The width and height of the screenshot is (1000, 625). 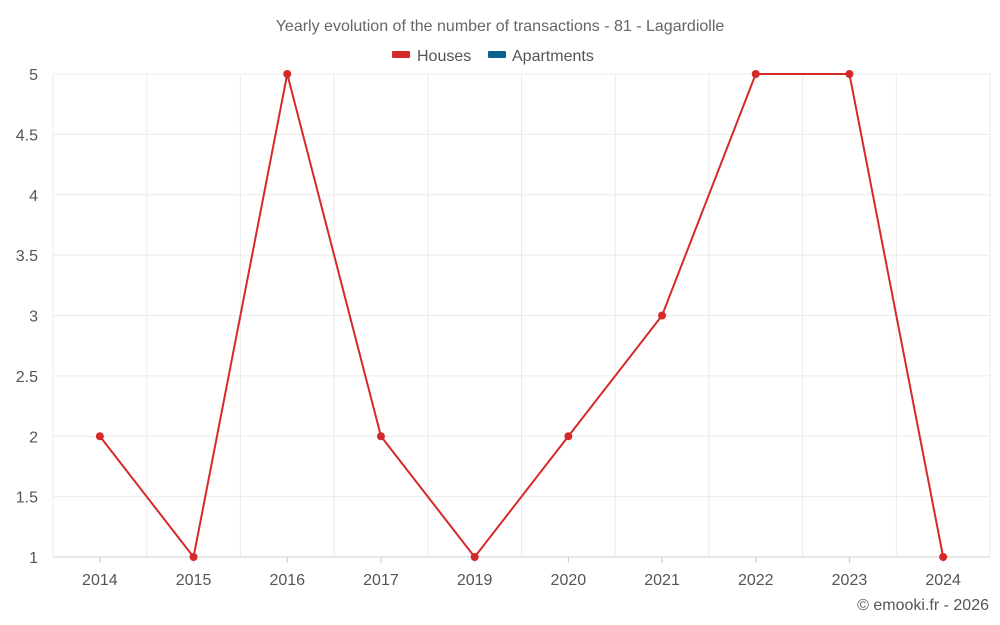 What do you see at coordinates (287, 580) in the screenshot?
I see `x-tick-label: 2016` at bounding box center [287, 580].